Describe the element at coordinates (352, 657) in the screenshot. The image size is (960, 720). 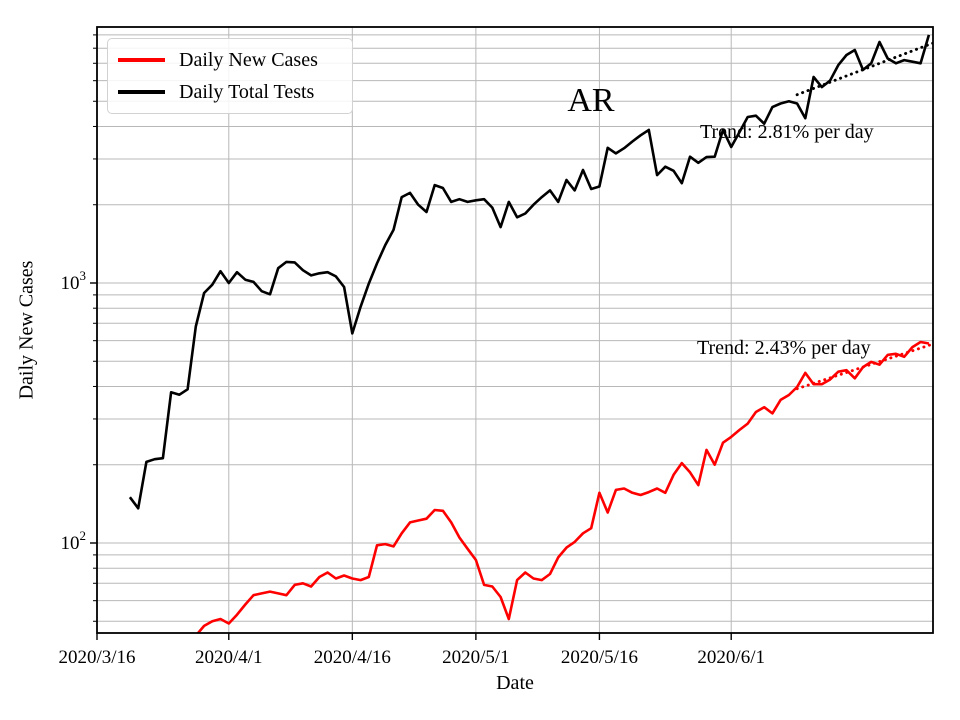
I see `x-tick-label: 2020/4/16` at that location.